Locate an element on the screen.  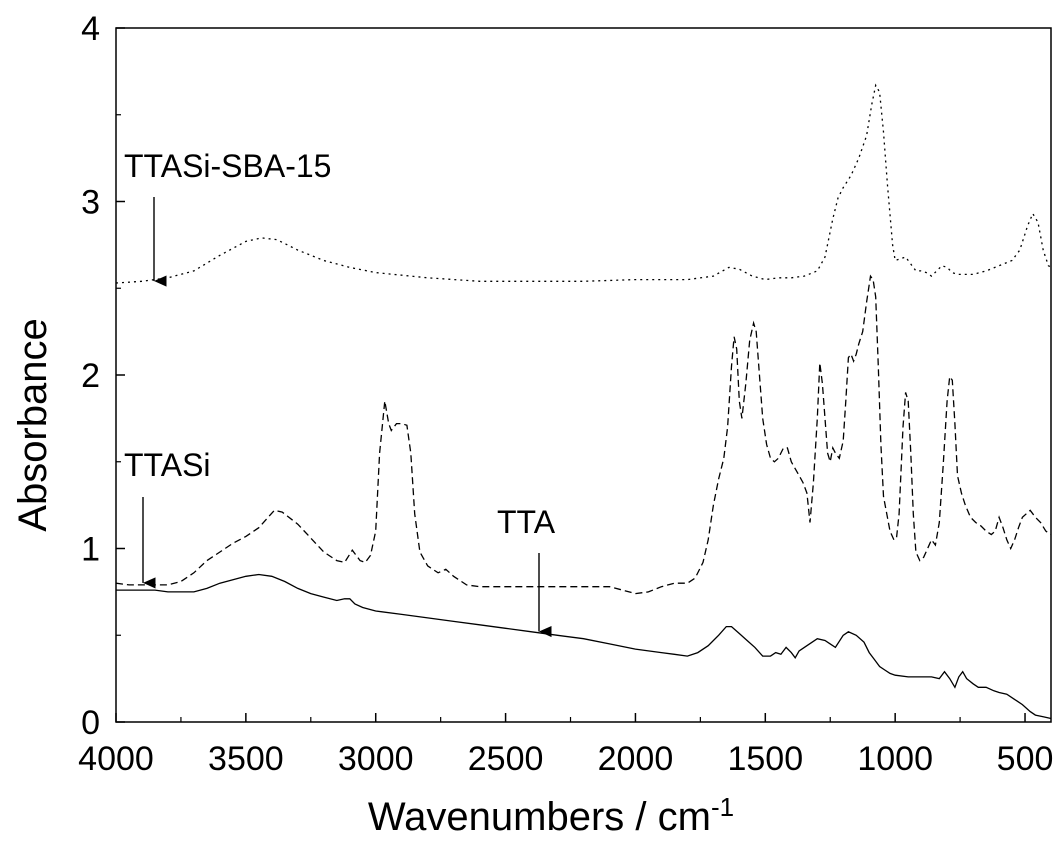
x-tick-label: 1500 is located at coordinates (765, 759).